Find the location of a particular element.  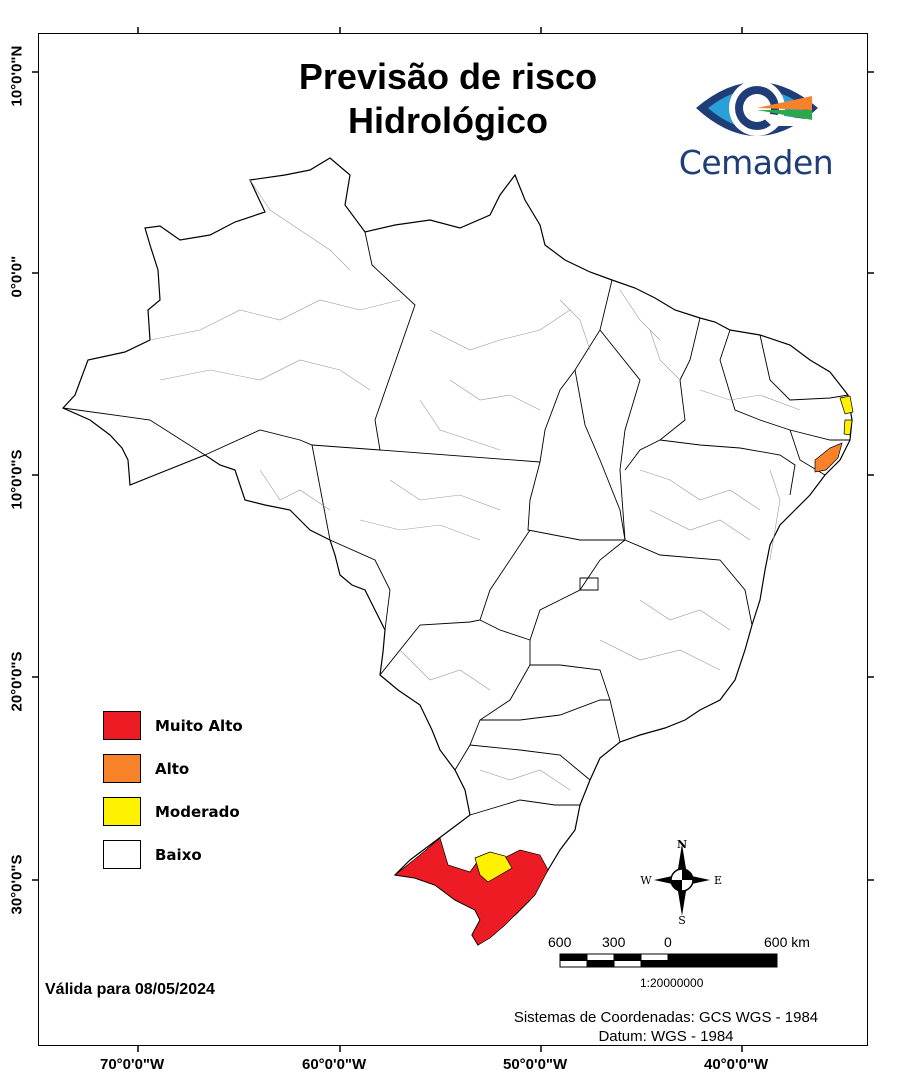

scale-bar is located at coordinates (668, 960).